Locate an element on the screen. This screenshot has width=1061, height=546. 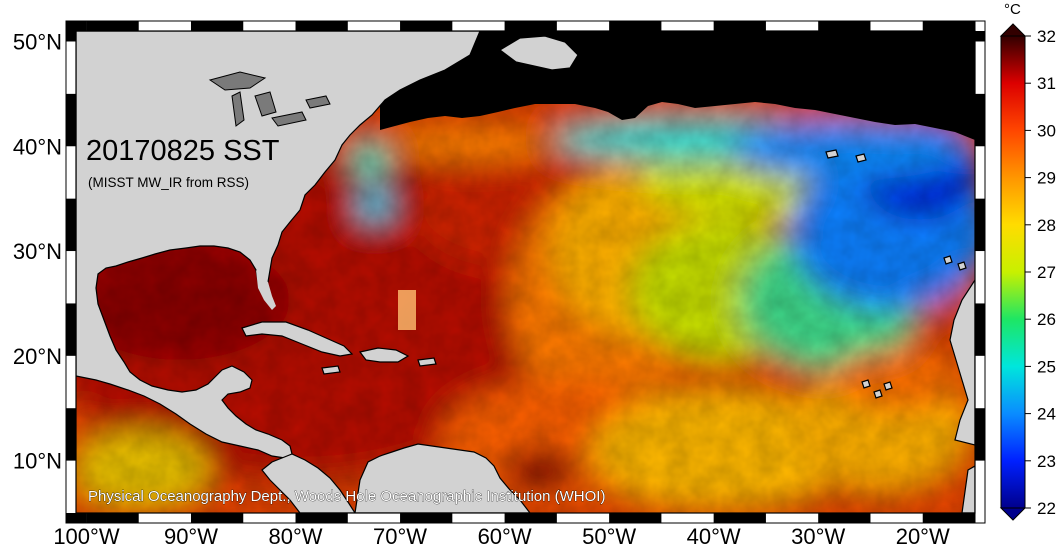
puerto-rico is located at coordinates (427, 362).